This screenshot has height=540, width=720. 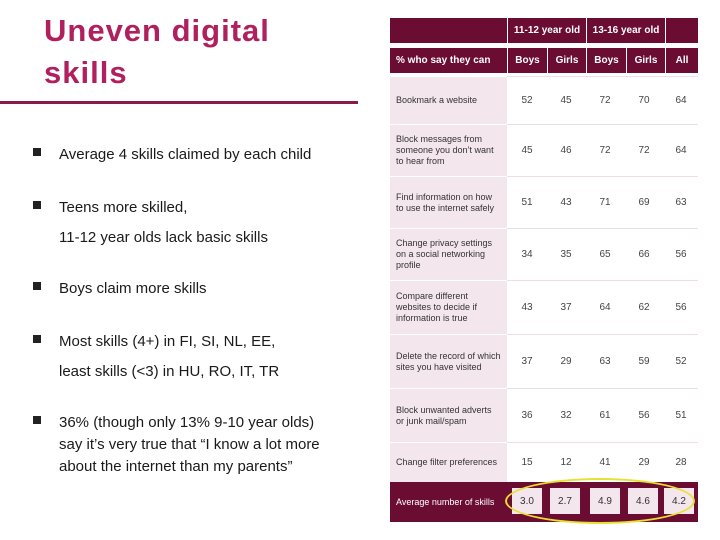 I want to click on value-cell: 12, so click(x=566, y=462).